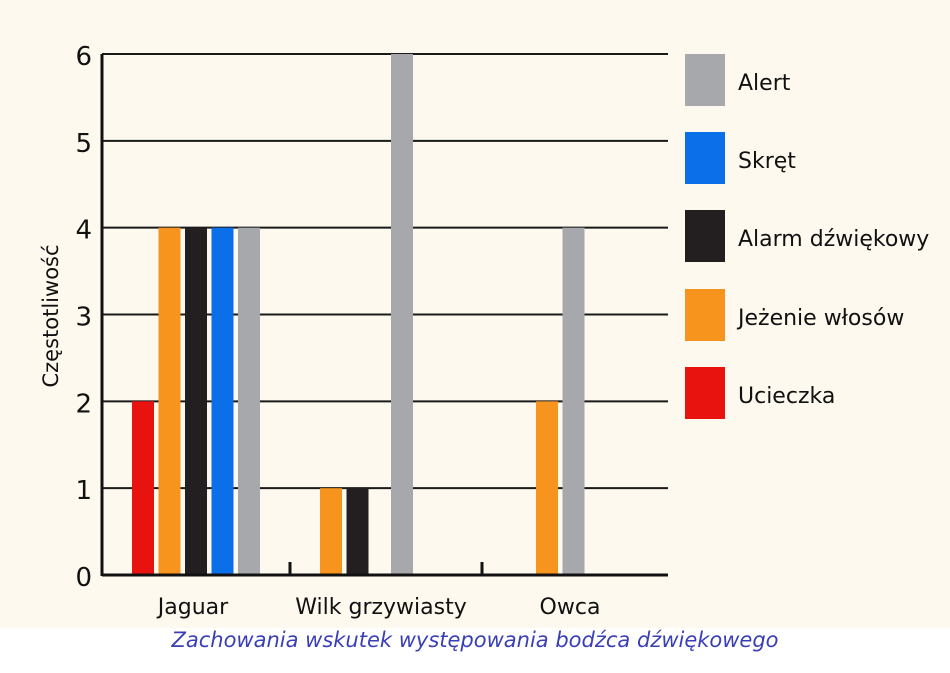 The height and width of the screenshot is (673, 950). What do you see at coordinates (570, 607) in the screenshot?
I see `x-tick-label: Owca` at bounding box center [570, 607].